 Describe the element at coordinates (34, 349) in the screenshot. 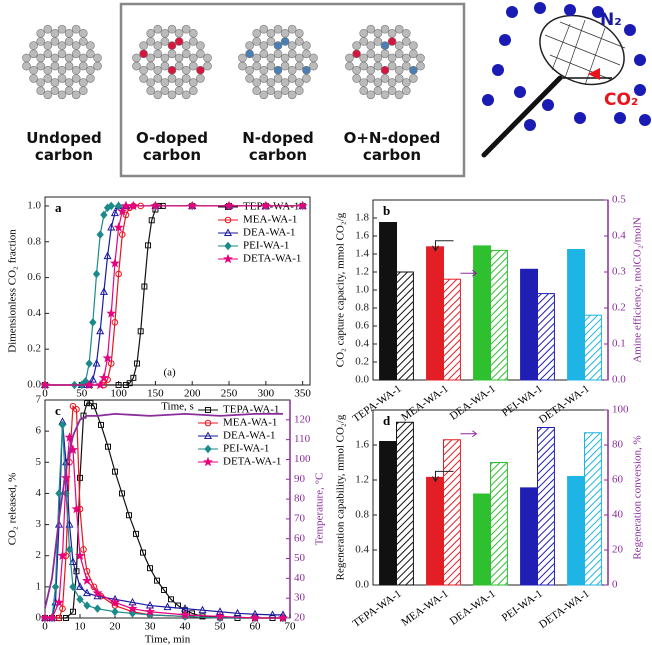

I see `tick-label: 0.2` at that location.